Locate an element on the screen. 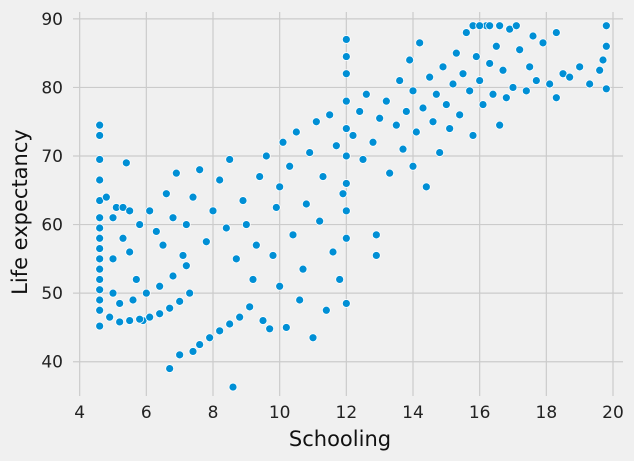 This screenshot has width=634, height=461. x-tick-label: 20 is located at coordinates (613, 413).